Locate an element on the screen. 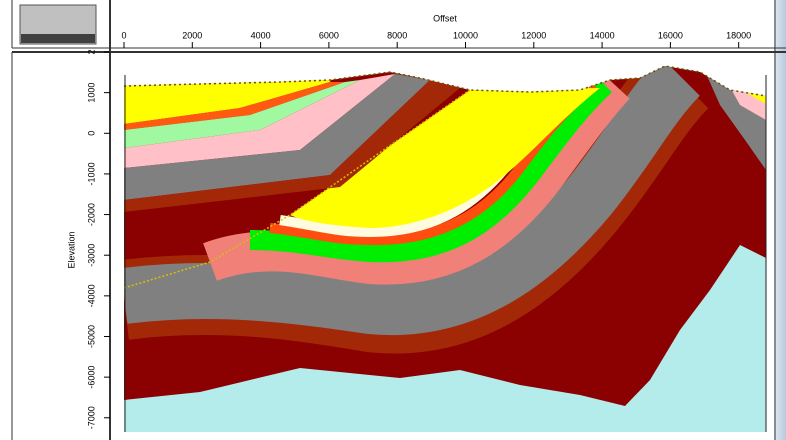  y-tick-label: 1000 is located at coordinates (91, 93).